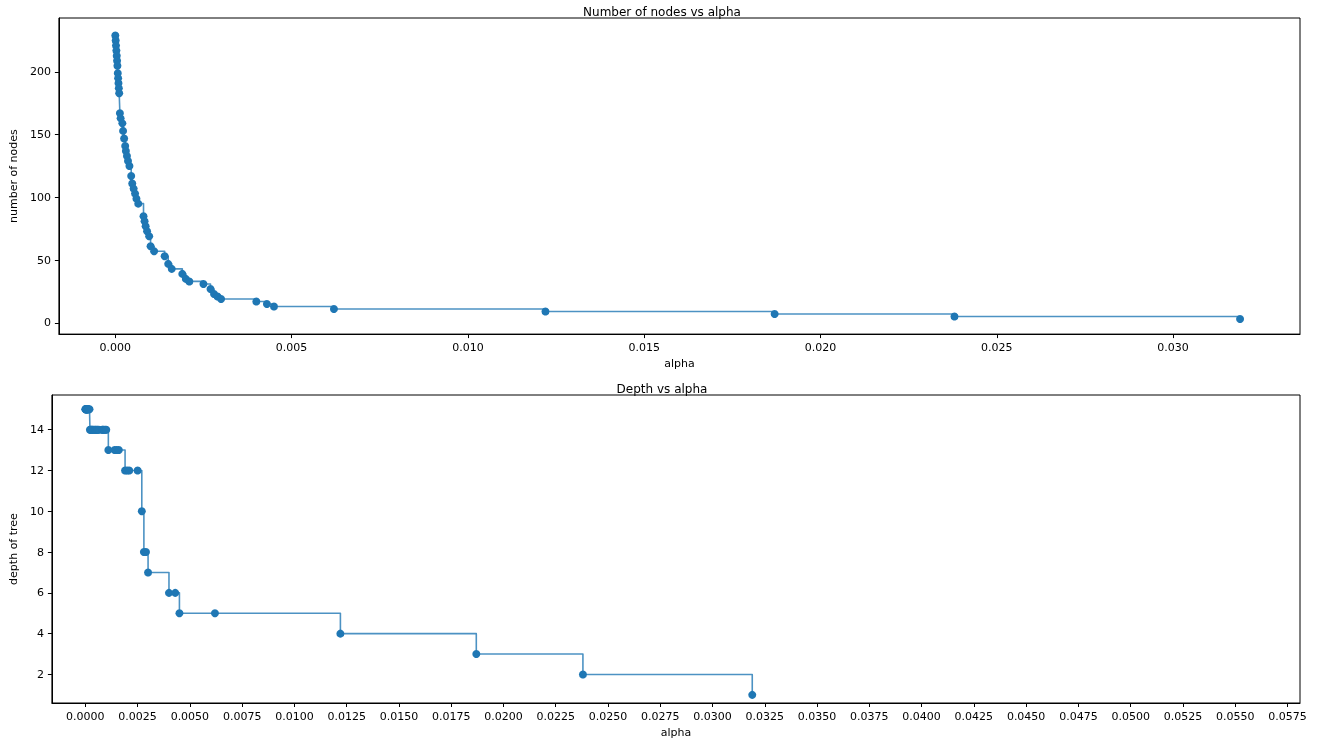  What do you see at coordinates (820, 348) in the screenshot?
I see `x-tick-label: 0.020` at bounding box center [820, 348].